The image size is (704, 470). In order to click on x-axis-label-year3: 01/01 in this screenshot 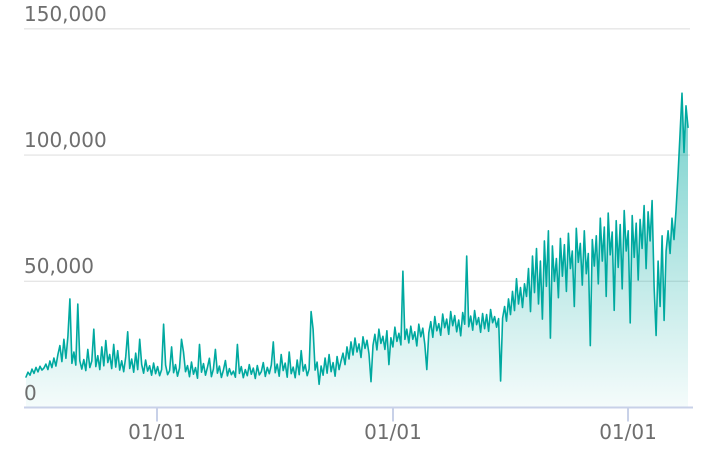, I will do `click(628, 432)`.